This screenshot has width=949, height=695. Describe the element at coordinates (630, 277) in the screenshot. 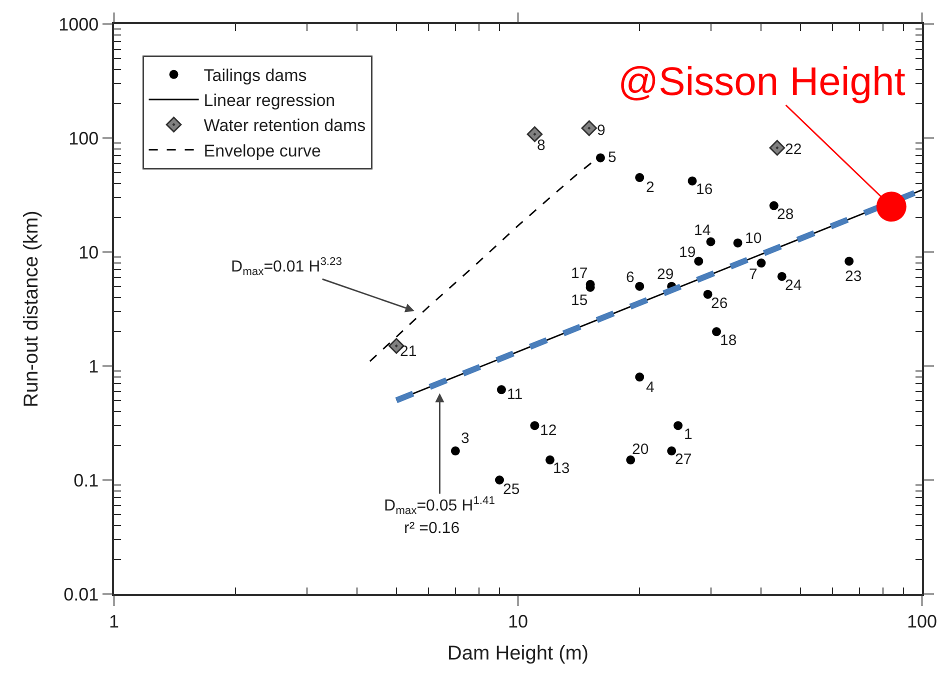

I see `annotation: 6` at that location.